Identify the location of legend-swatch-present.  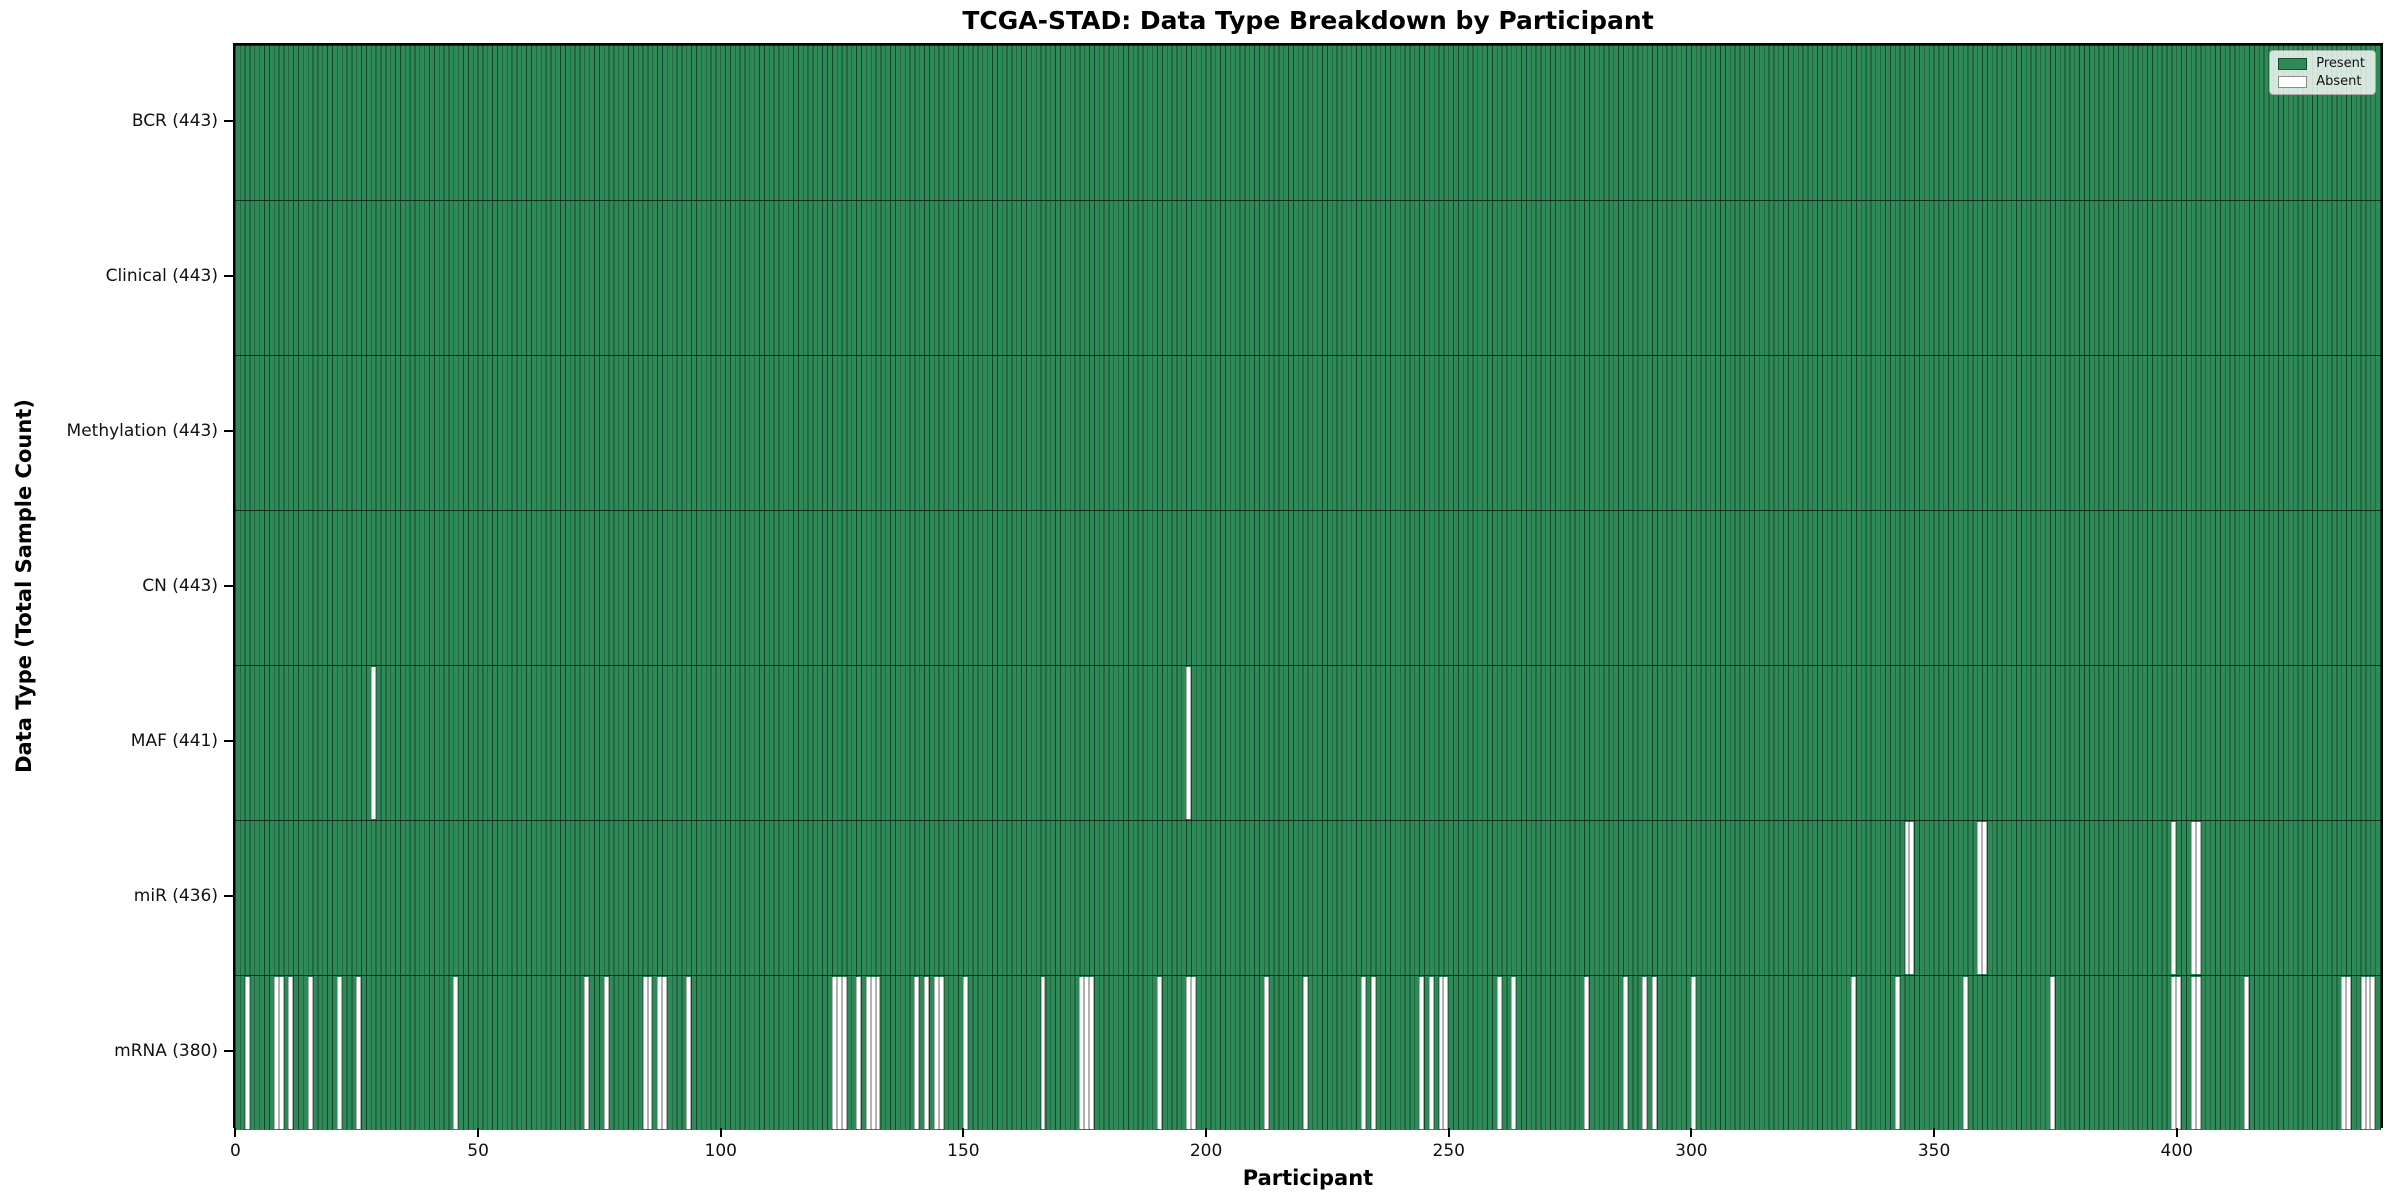
(2293, 63).